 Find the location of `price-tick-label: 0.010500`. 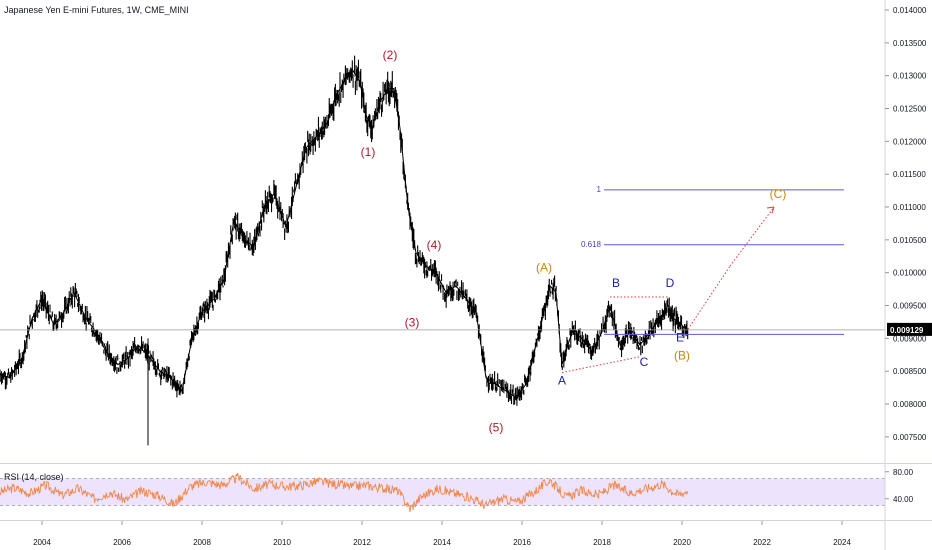

price-tick-label: 0.010500 is located at coordinates (910, 240).